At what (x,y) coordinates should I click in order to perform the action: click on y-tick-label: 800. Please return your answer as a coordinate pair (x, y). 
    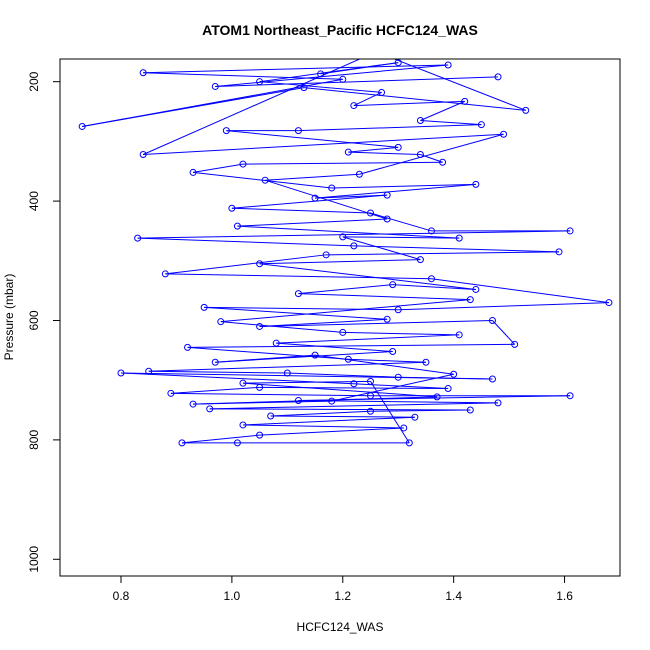
    Looking at the image, I should click on (34, 440).